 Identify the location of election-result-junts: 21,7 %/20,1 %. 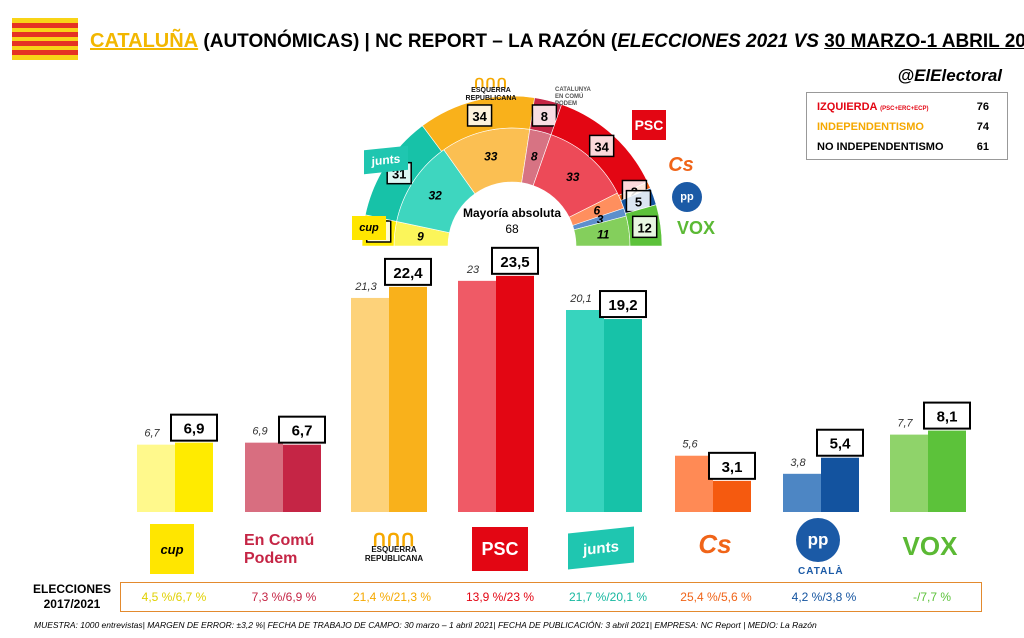
(608, 597).